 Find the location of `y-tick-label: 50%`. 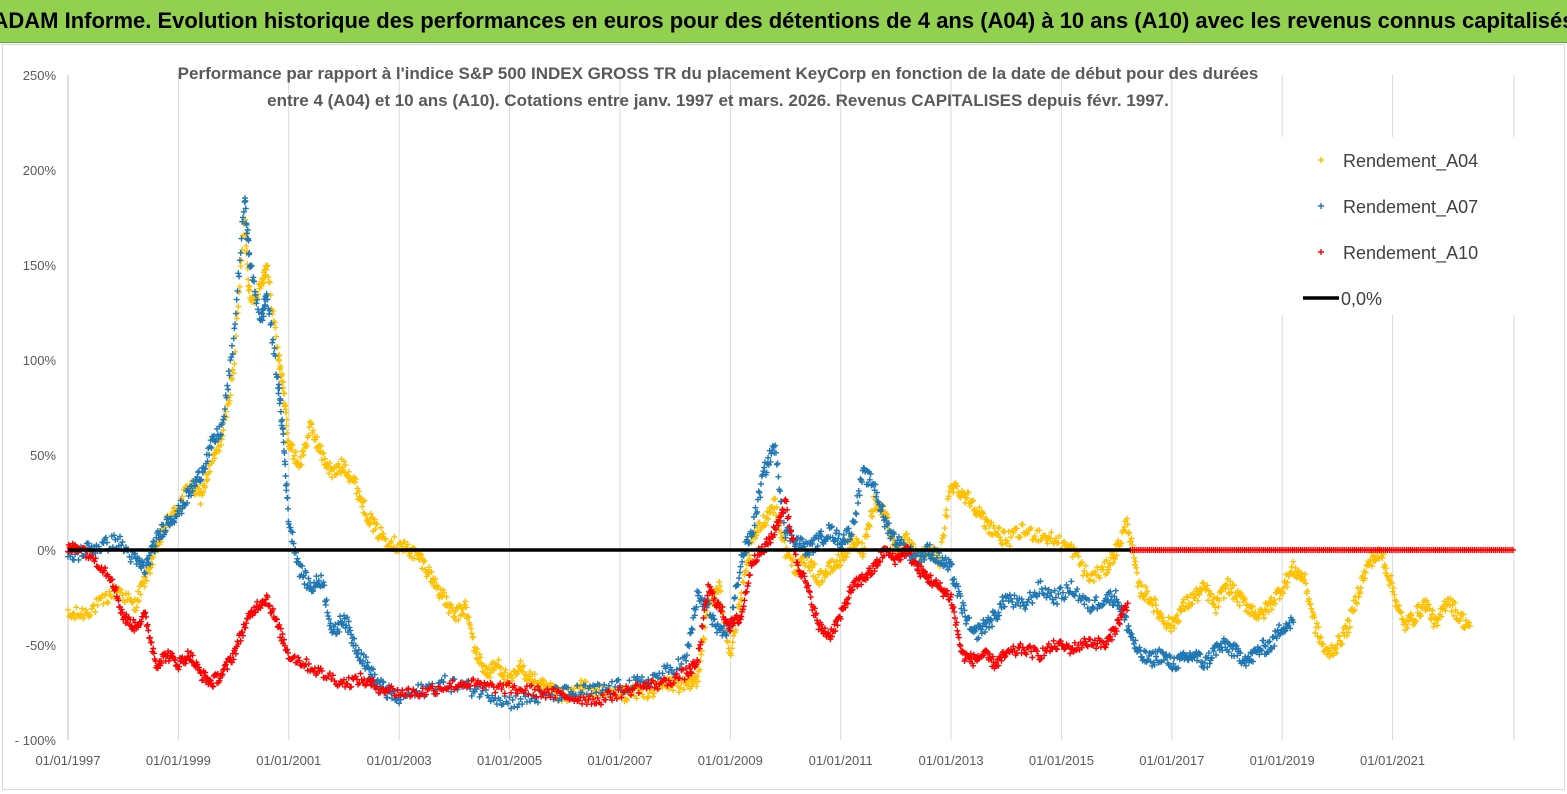

y-tick-label: 50% is located at coordinates (43, 455).